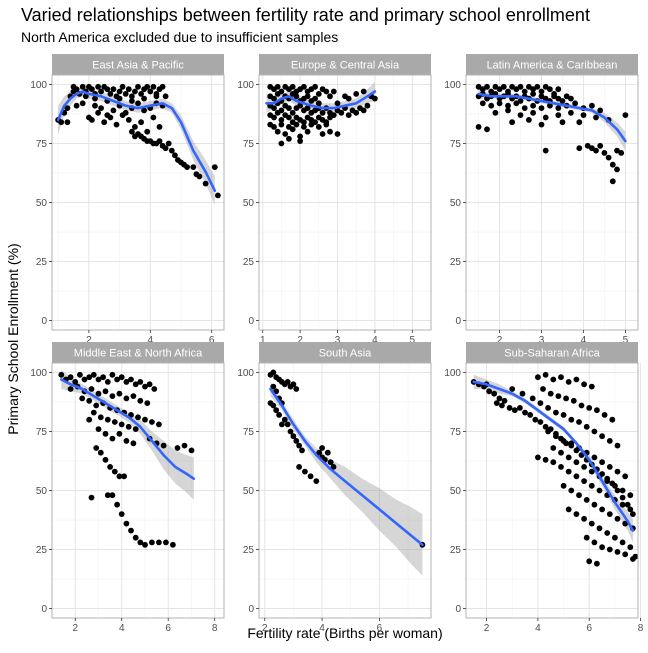  What do you see at coordinates (538, 628) in the screenshot?
I see `x-tick-label: 4` at bounding box center [538, 628].